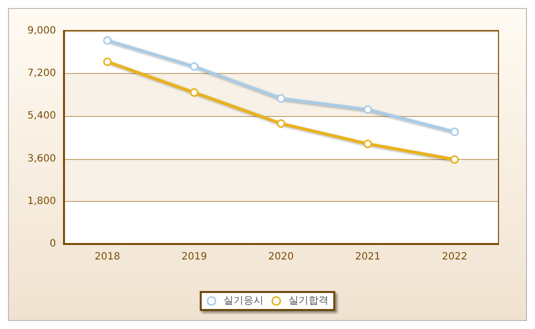 Image resolution: width=535 pixels, height=329 pixels. What do you see at coordinates (41, 31) in the screenshot?
I see `y-tick-label: 9,000` at bounding box center [41, 31].